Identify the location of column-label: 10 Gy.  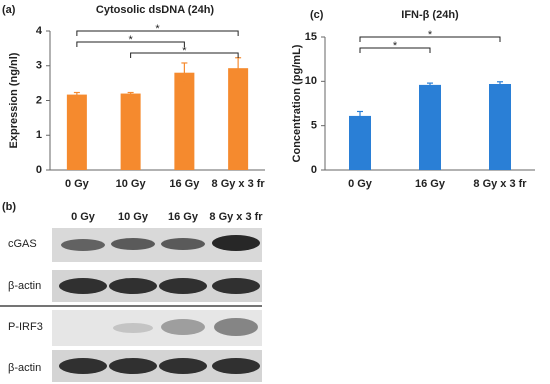
(133, 217).